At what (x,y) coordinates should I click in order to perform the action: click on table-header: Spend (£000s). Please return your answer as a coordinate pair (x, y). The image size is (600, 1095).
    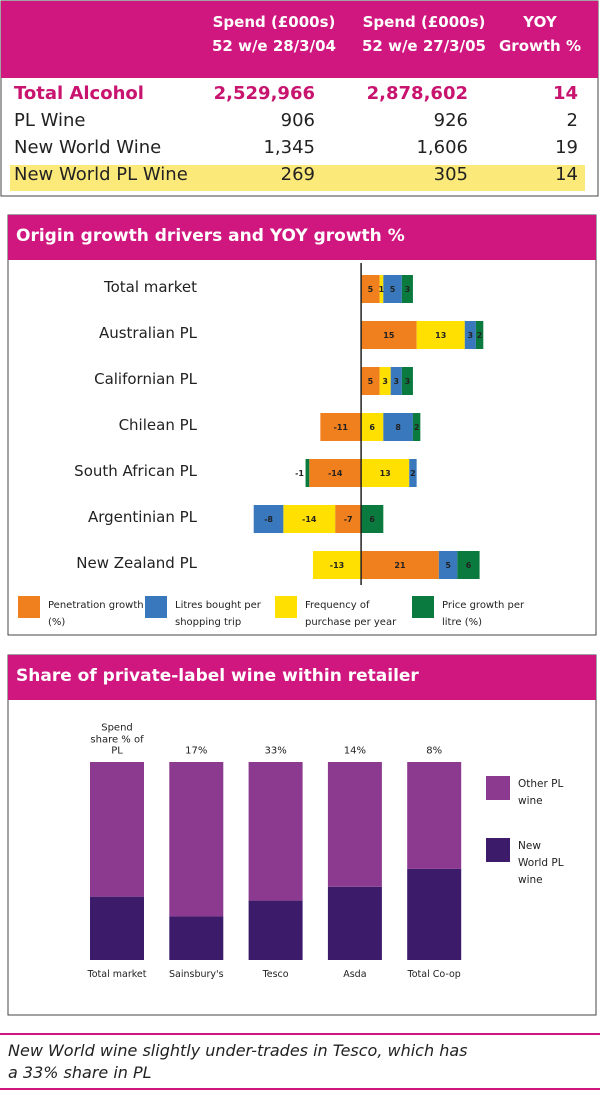
    Looking at the image, I should click on (274, 22).